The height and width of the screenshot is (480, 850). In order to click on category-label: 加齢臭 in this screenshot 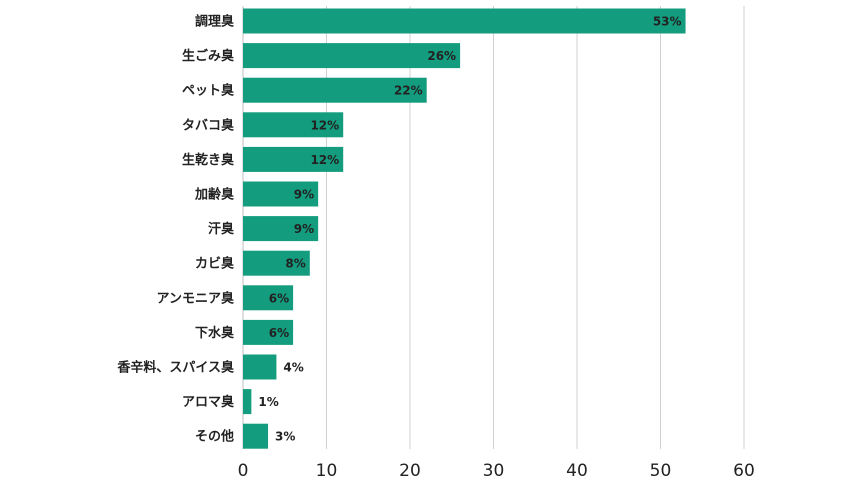, I will do `click(214, 195)`.